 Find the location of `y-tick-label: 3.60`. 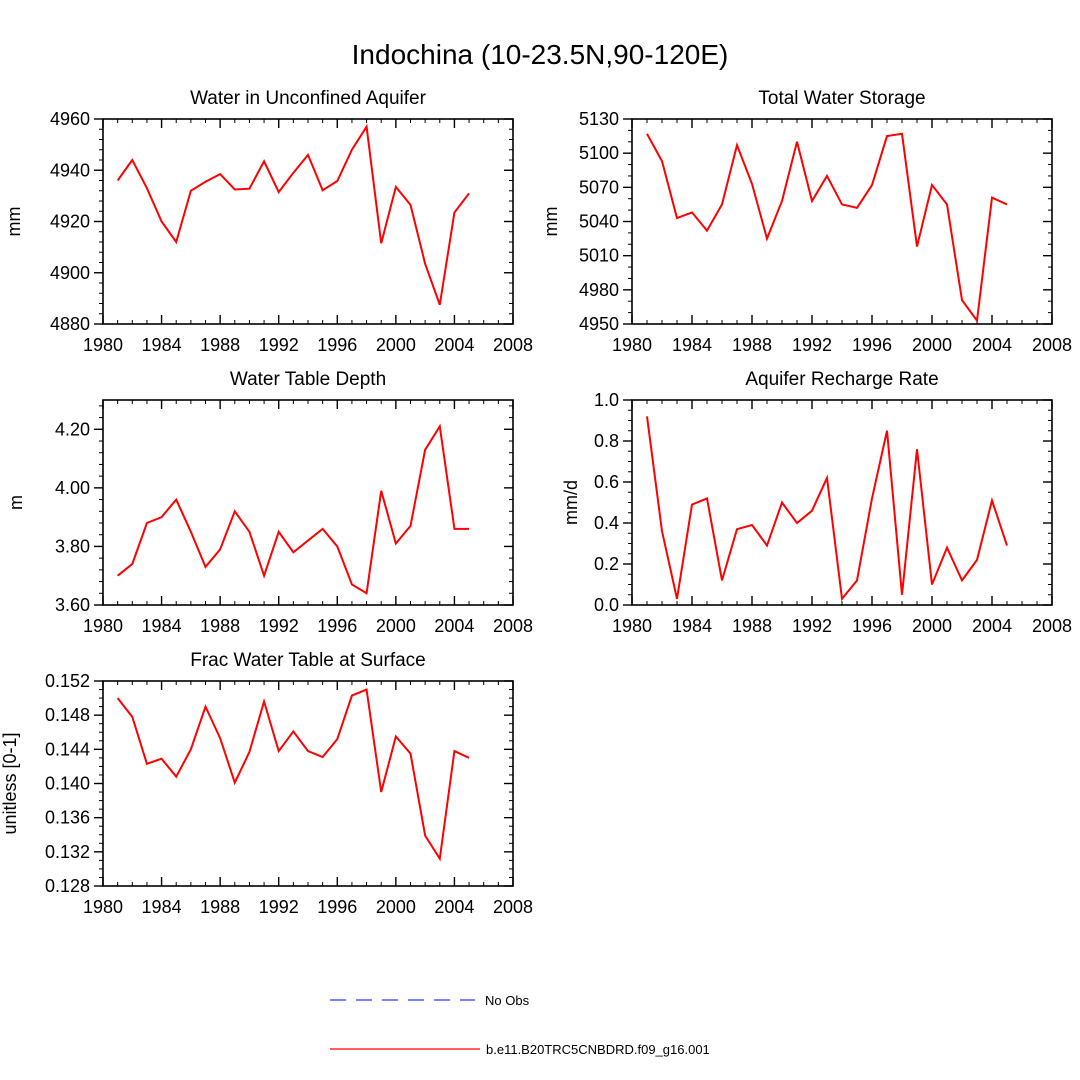

y-tick-label: 3.60 is located at coordinates (72, 605).